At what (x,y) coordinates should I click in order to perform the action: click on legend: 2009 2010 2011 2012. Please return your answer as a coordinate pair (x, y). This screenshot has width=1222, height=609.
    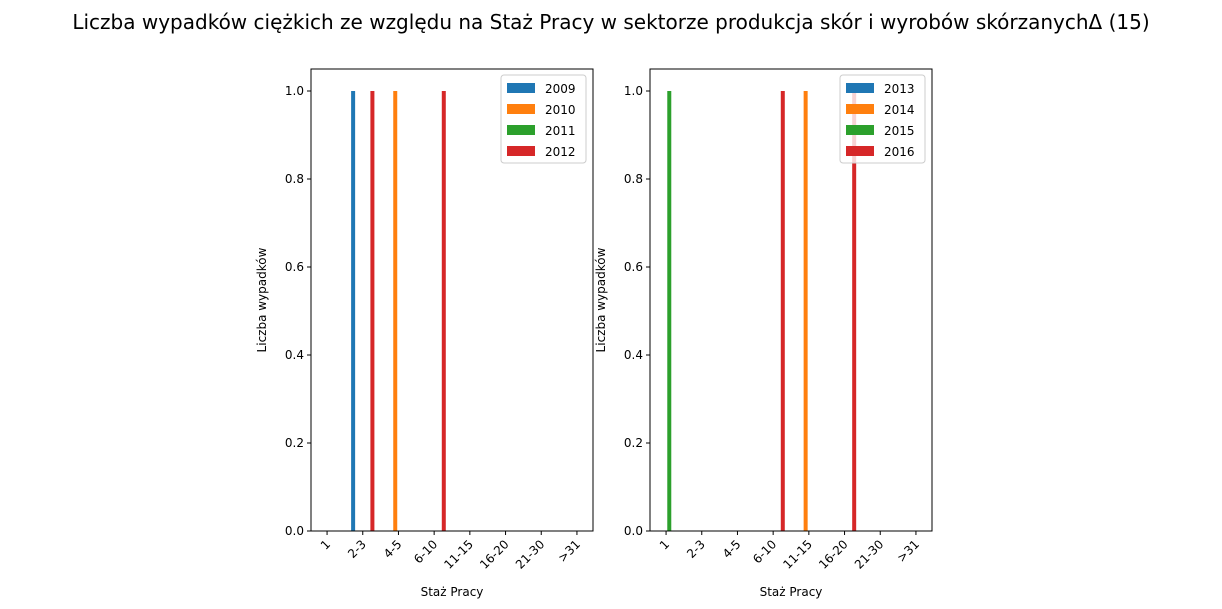
    Looking at the image, I should click on (543, 119).